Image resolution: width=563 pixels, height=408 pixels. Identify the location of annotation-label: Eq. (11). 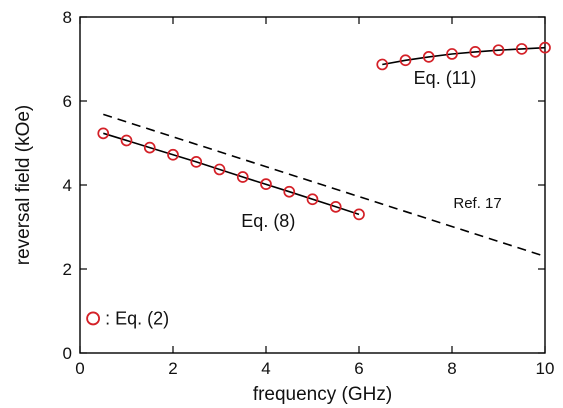
(445, 78).